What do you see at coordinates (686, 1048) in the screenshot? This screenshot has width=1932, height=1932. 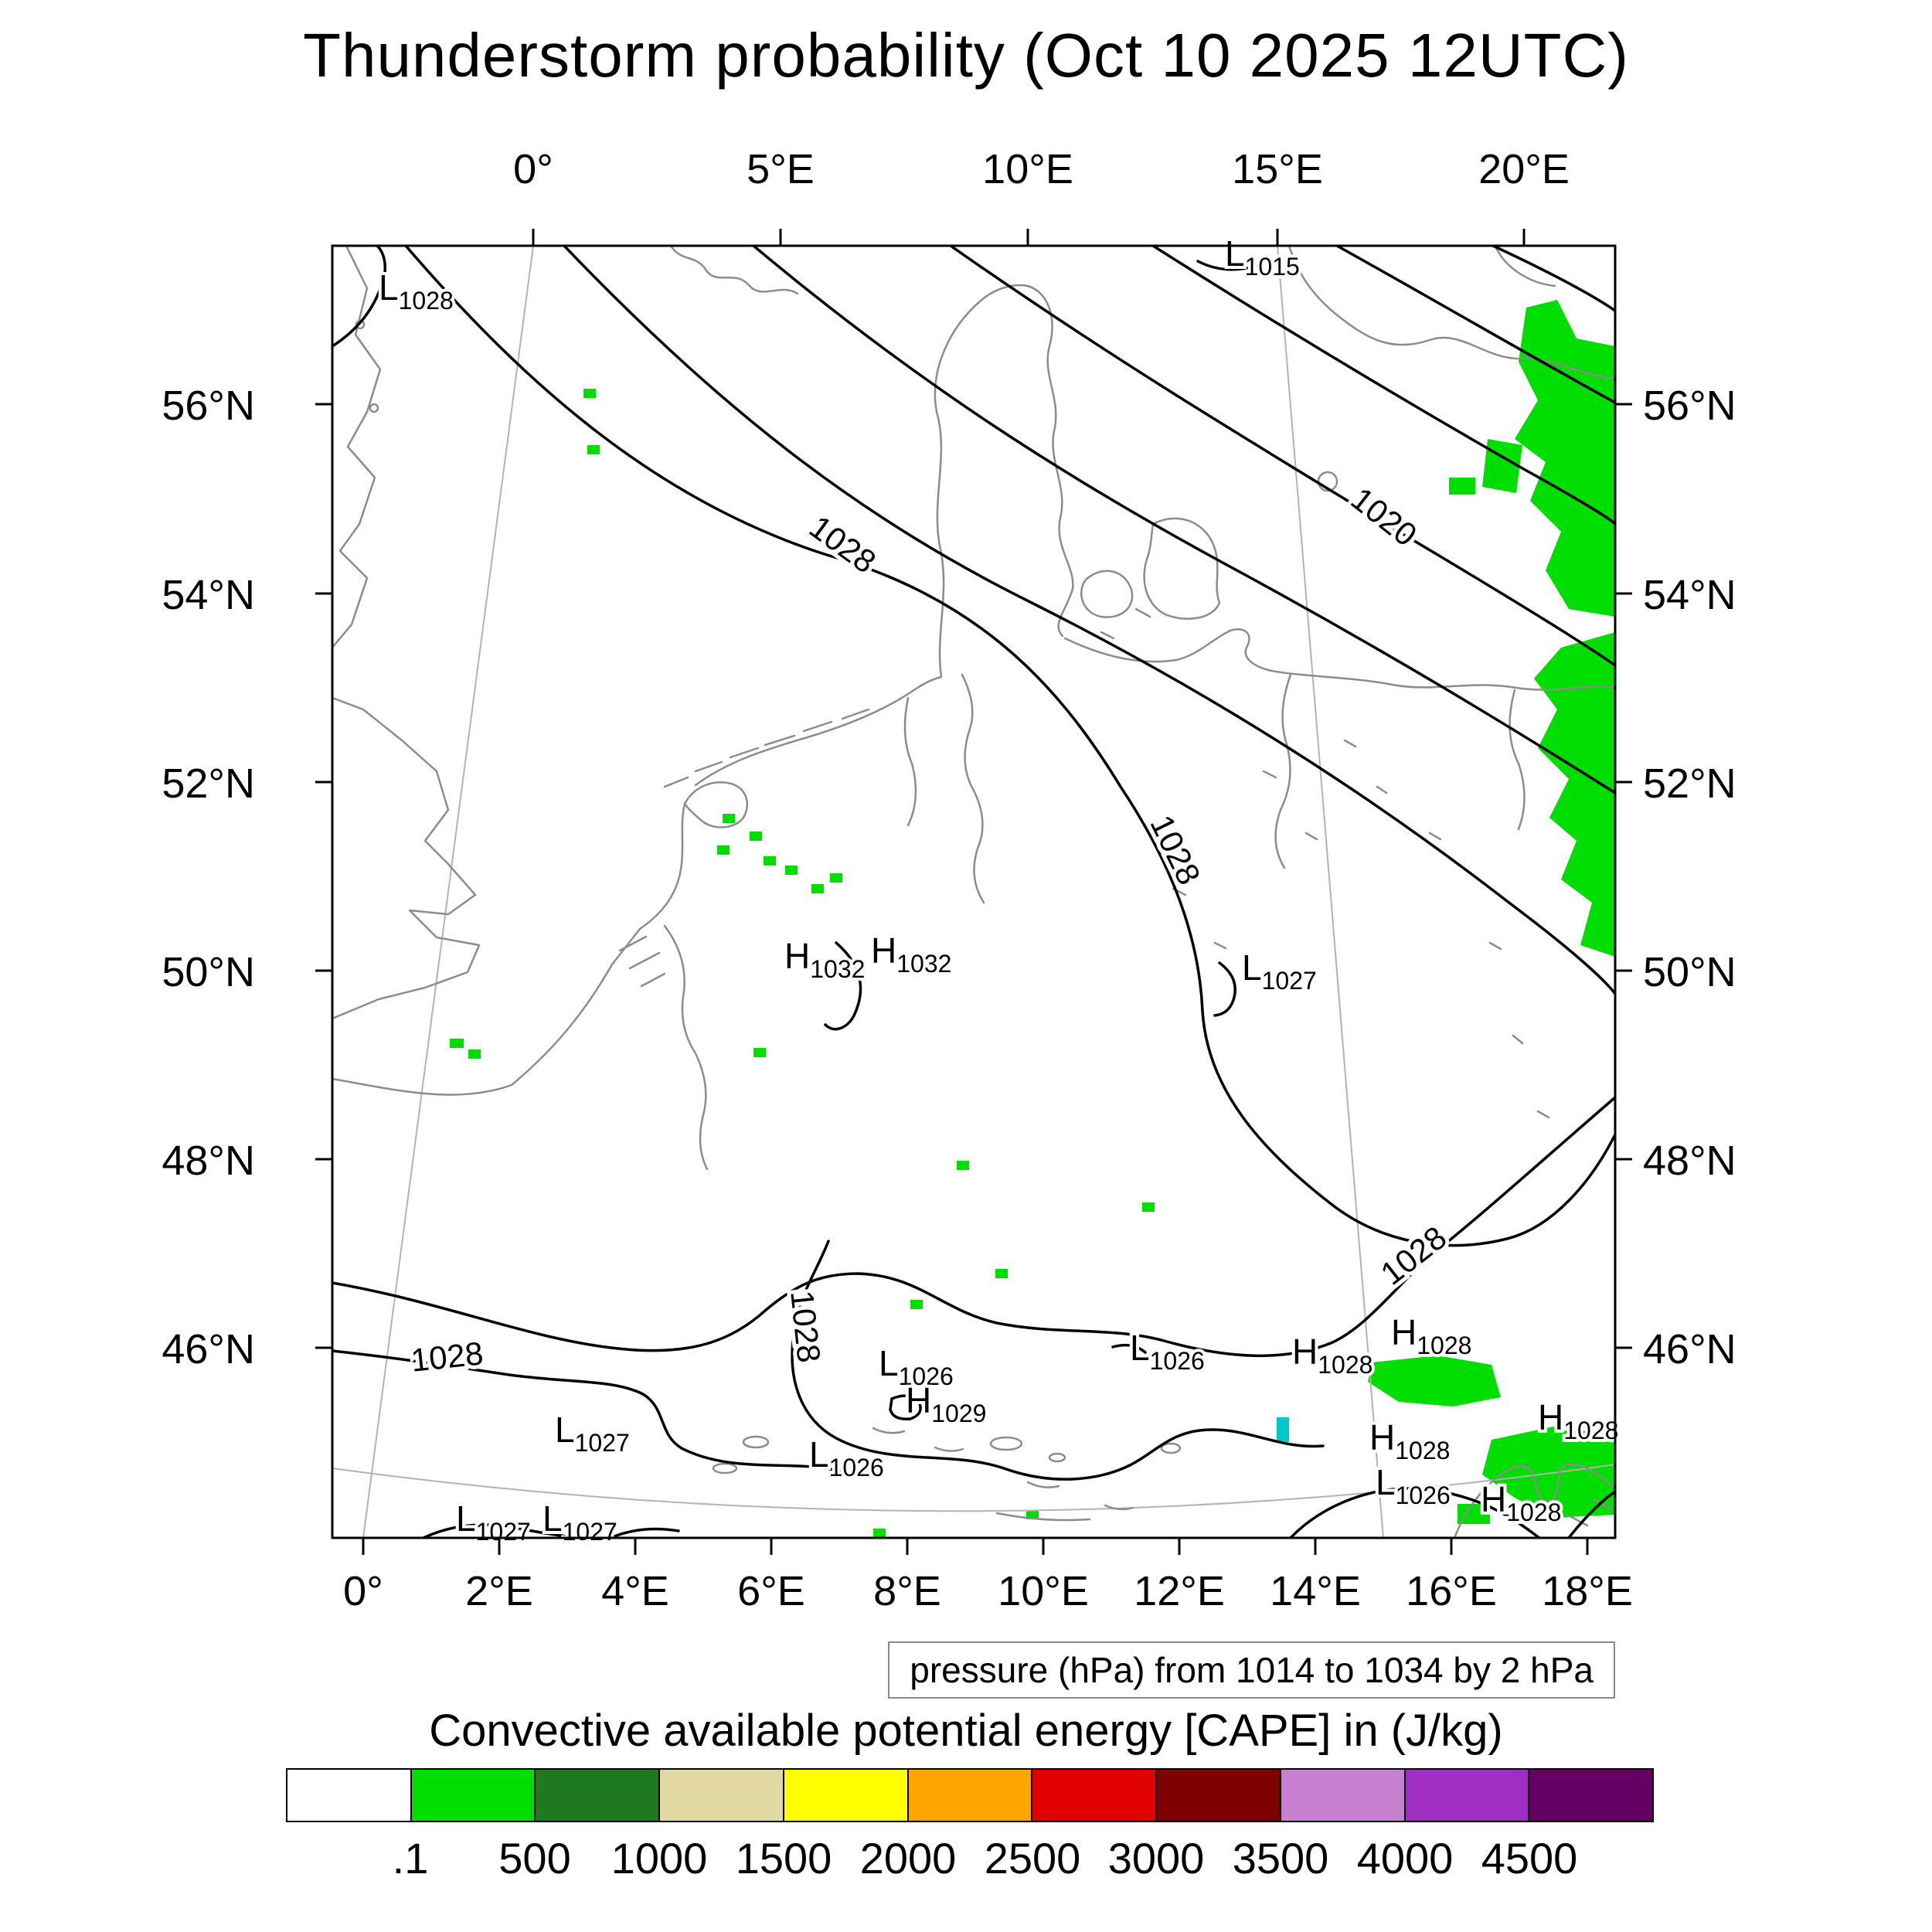 I see `river-rhine` at bounding box center [686, 1048].